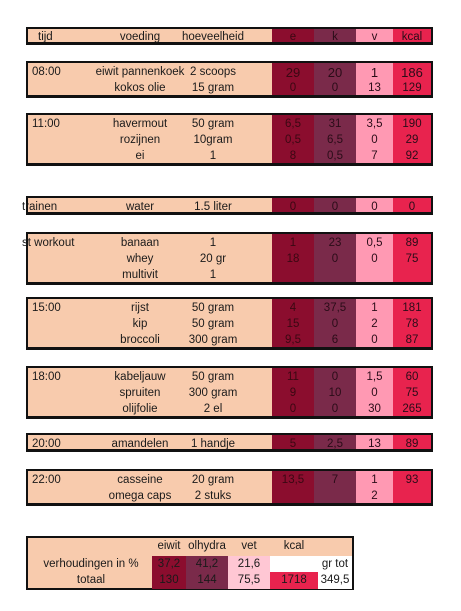 This screenshot has width=461, height=611. Describe the element at coordinates (293, 444) in the screenshot. I see `value-eiwit: 5` at that location.